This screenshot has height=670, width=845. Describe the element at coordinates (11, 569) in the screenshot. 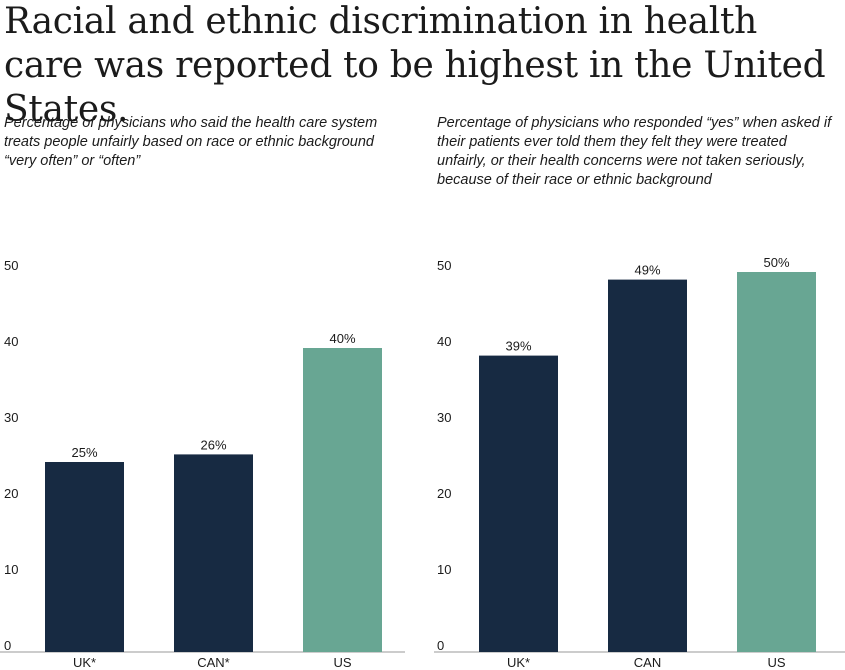

I see `left-y-tick-label: 10` at that location.